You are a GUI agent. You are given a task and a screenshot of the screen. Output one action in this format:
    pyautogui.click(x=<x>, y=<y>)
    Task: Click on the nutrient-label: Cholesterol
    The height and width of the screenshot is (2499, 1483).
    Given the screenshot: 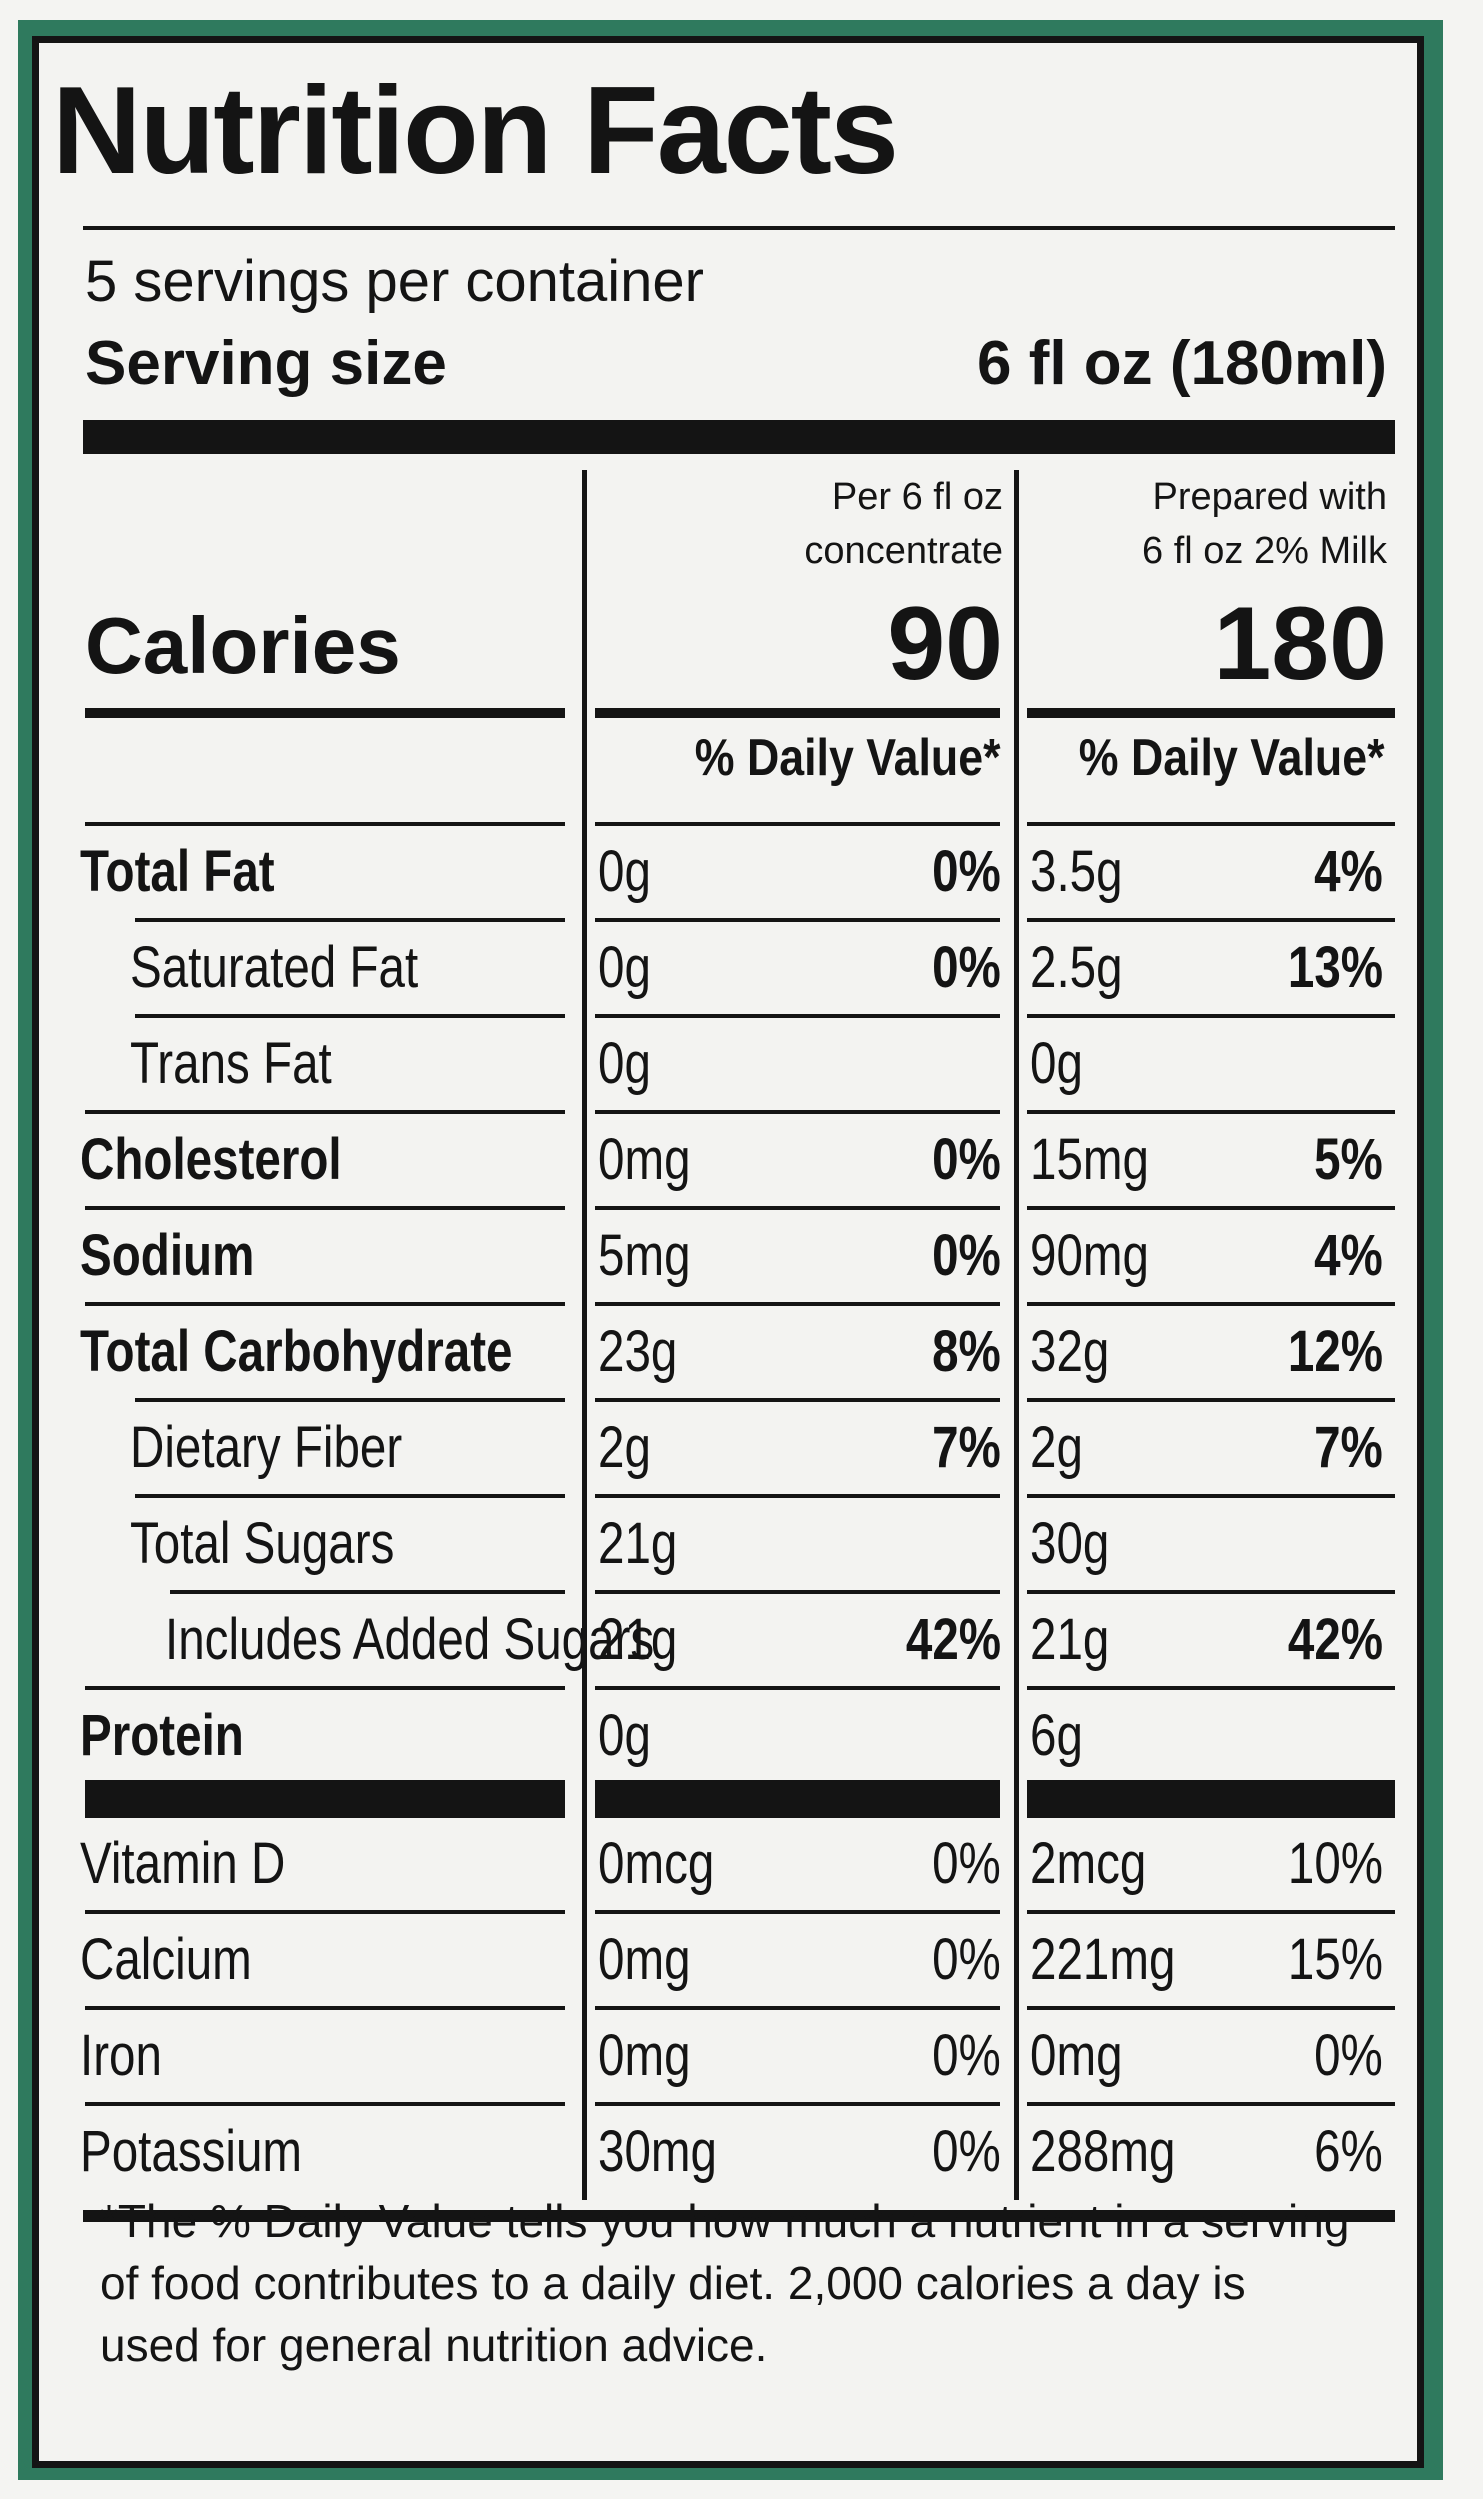 What is the action you would take?
    pyautogui.click(x=211, y=1159)
    